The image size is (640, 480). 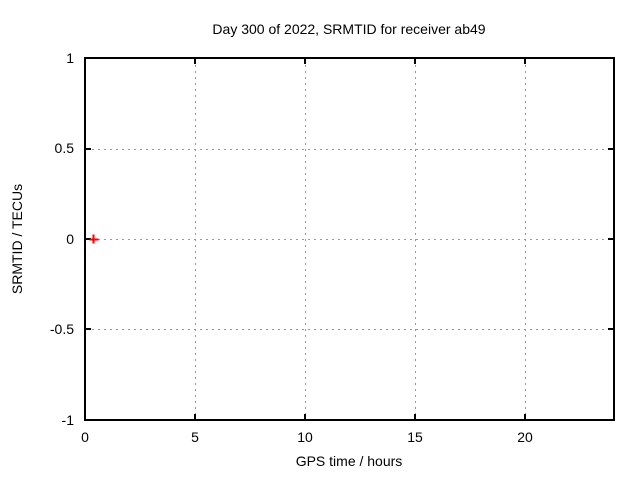 What do you see at coordinates (64, 148) in the screenshot?
I see `y-tick-label: 0.5` at bounding box center [64, 148].